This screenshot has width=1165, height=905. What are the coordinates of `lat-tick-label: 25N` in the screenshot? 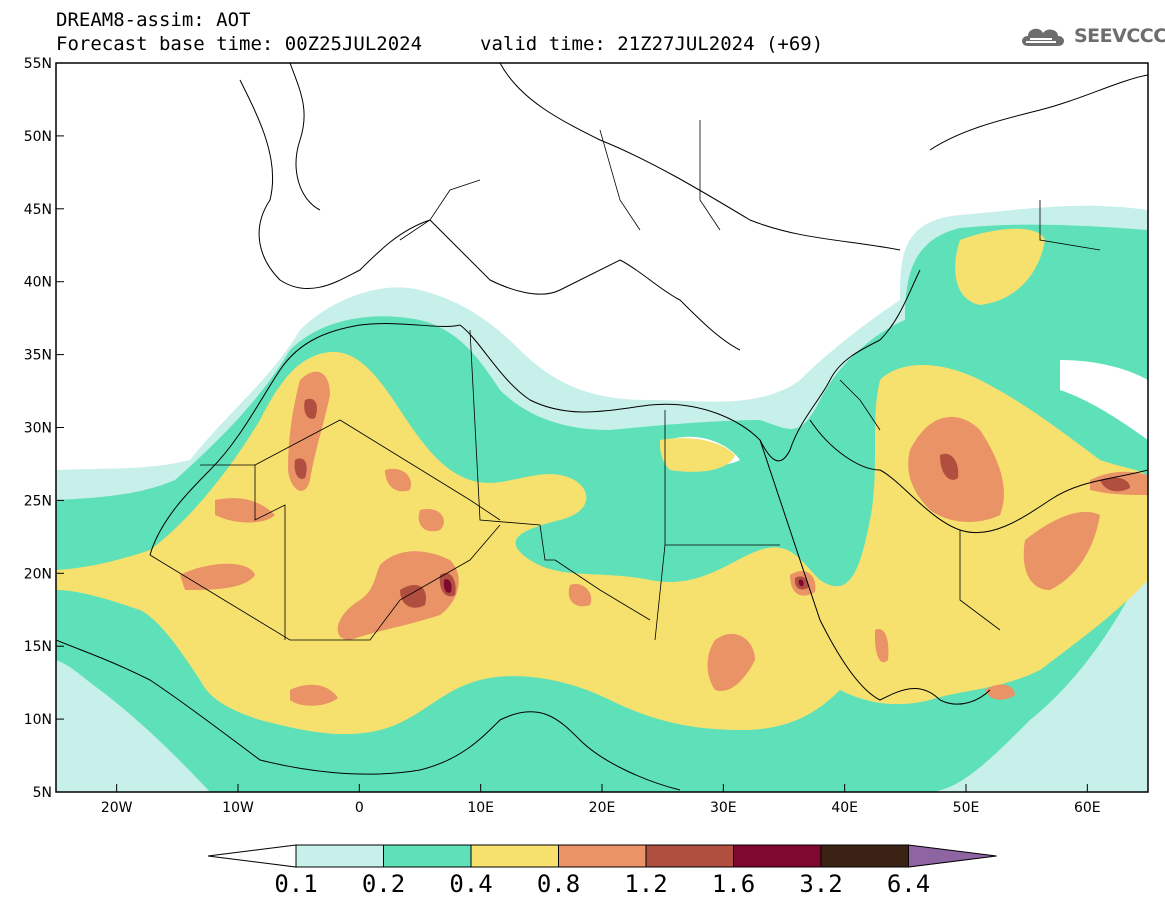 It's located at (38, 501).